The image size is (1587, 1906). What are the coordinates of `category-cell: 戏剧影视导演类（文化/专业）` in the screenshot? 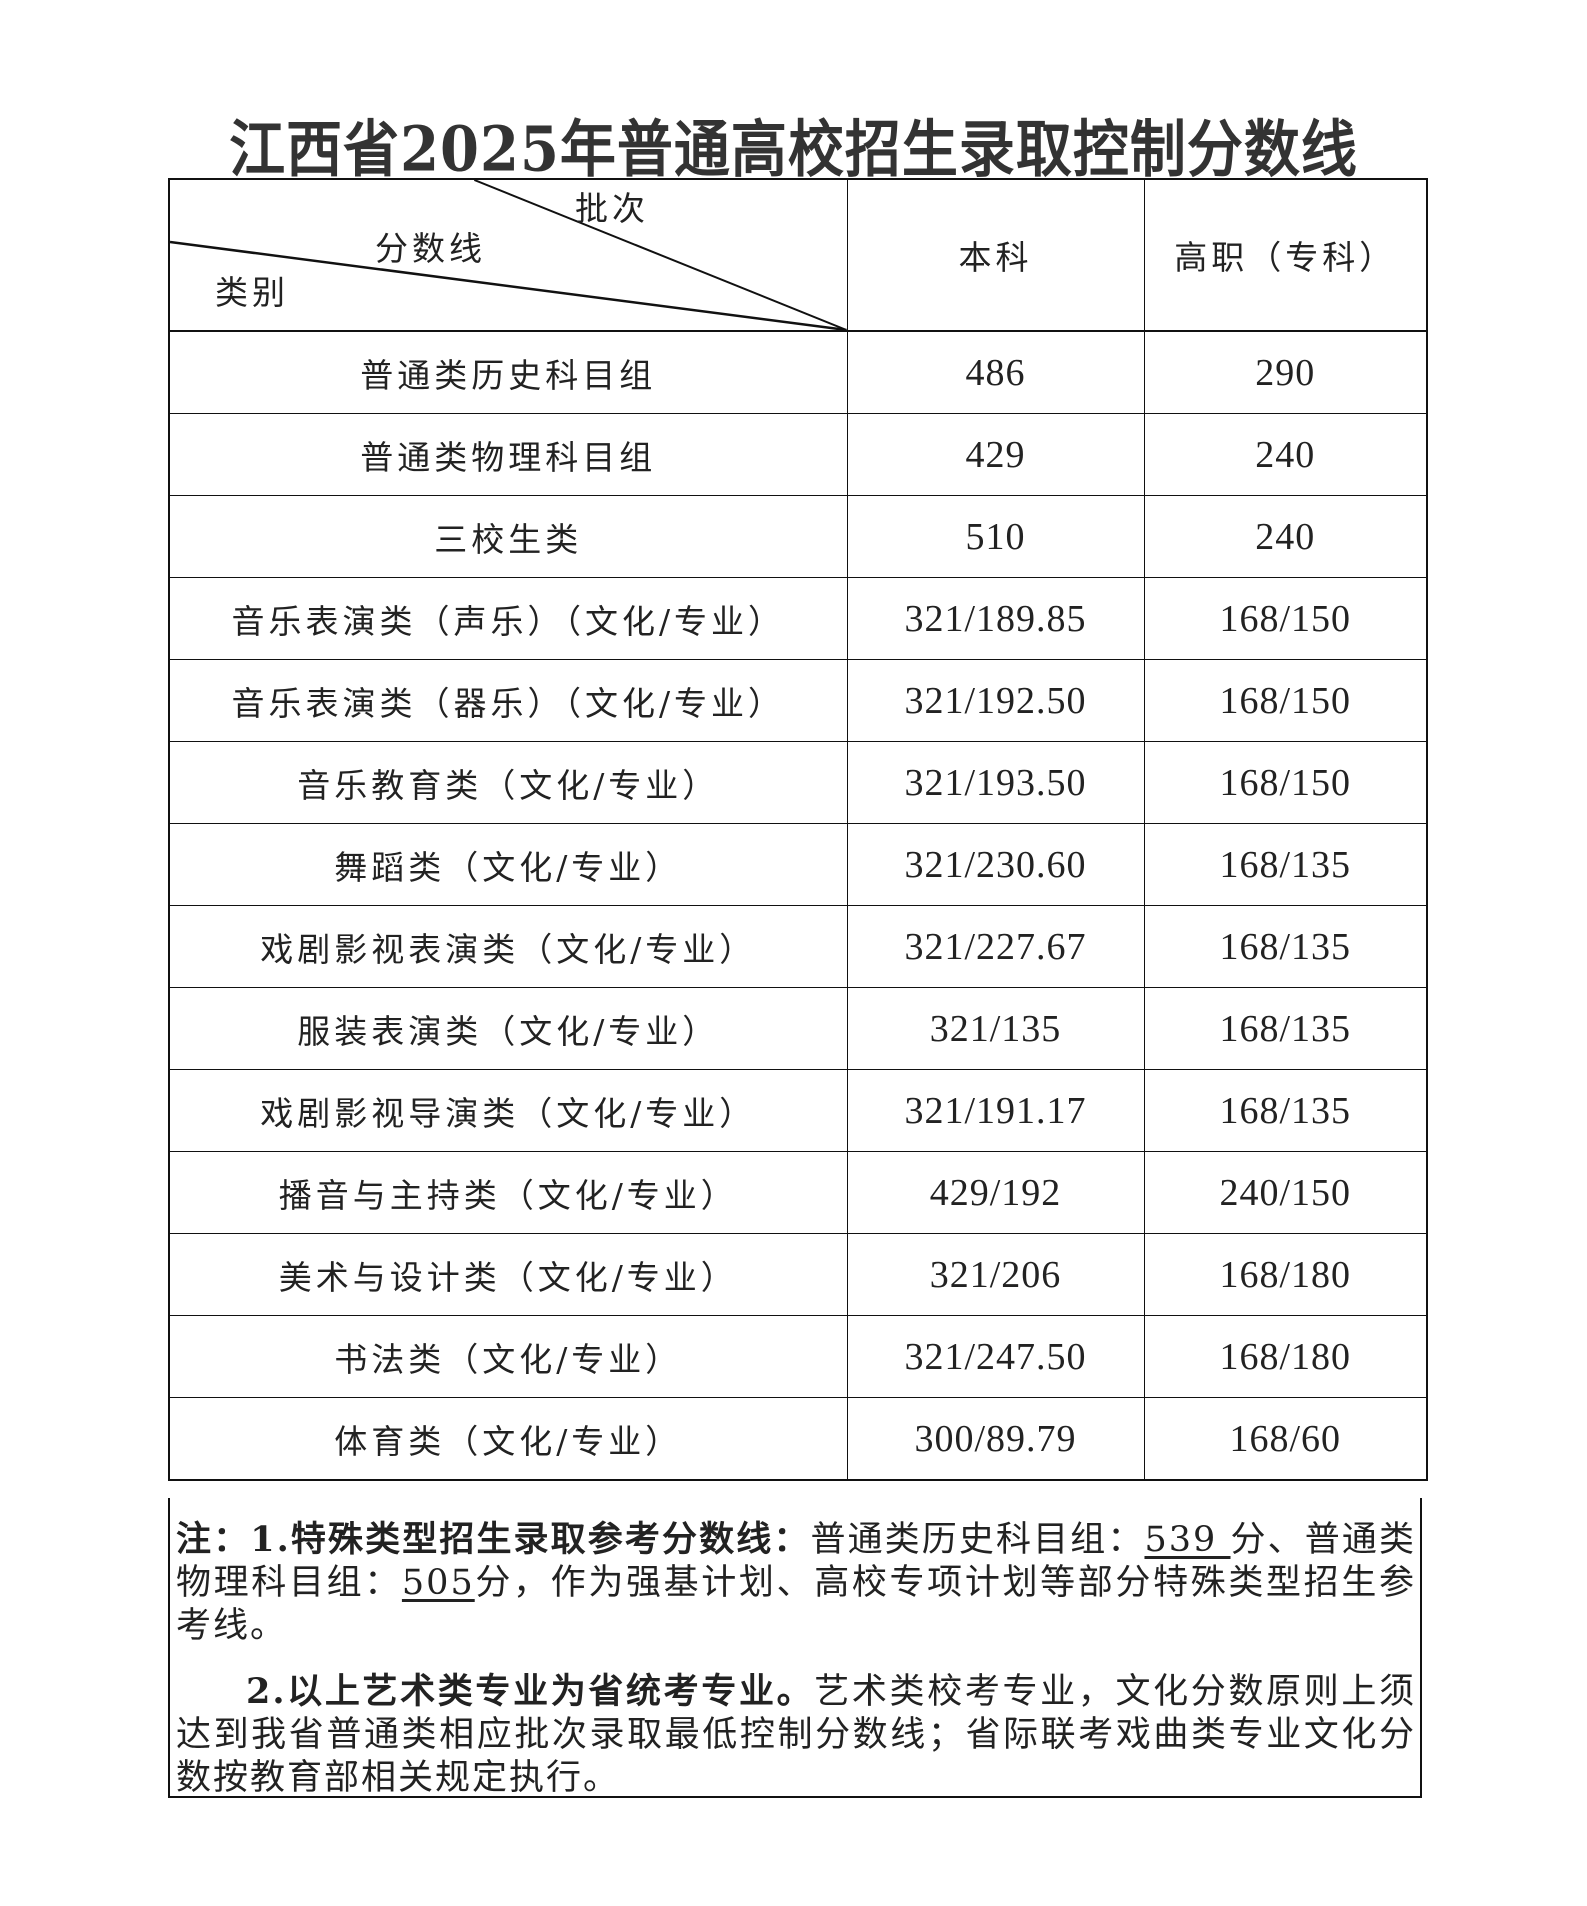 It's located at (508, 1110).